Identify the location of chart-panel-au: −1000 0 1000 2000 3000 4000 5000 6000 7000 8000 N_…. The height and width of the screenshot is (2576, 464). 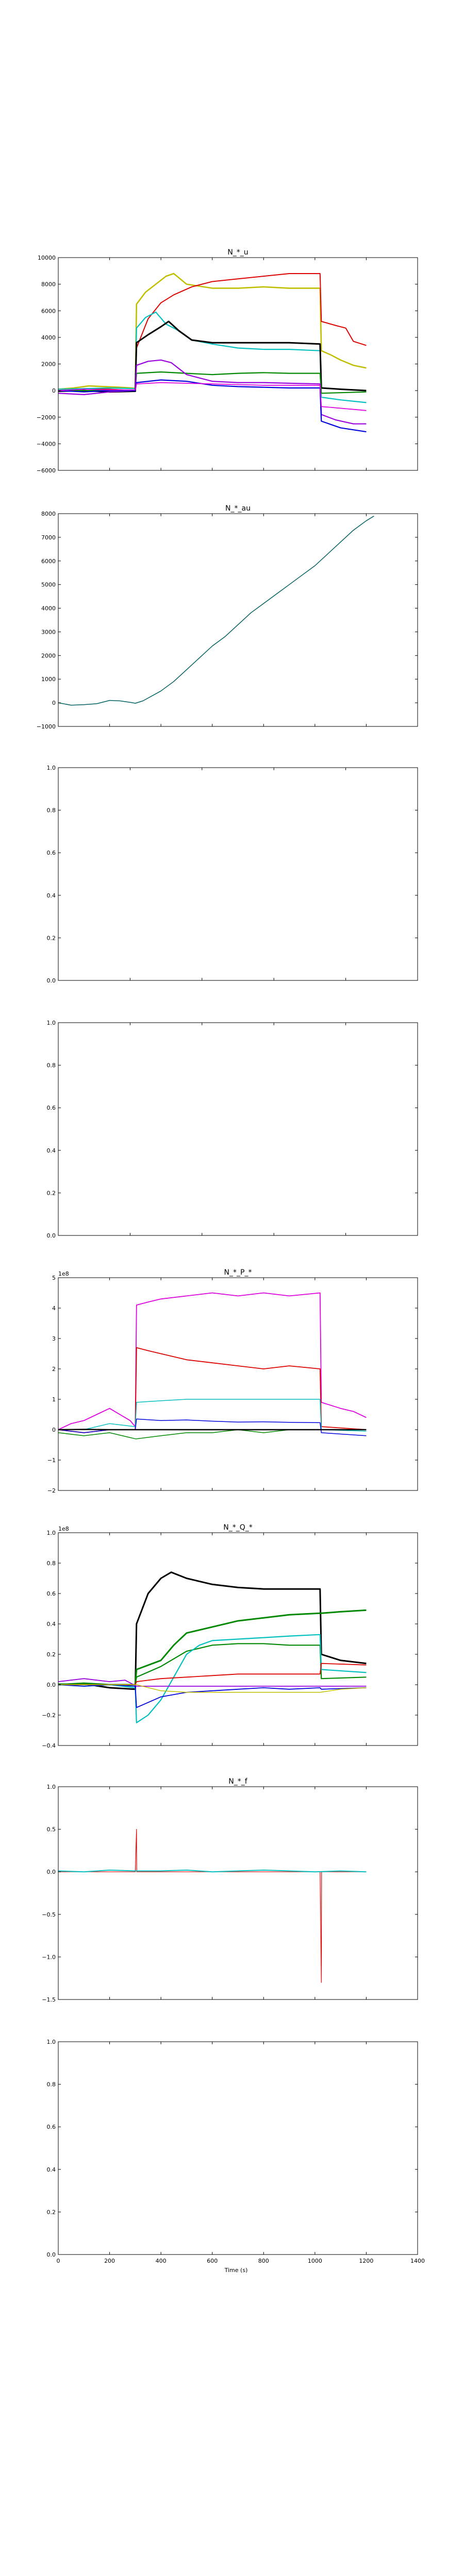
(227, 617).